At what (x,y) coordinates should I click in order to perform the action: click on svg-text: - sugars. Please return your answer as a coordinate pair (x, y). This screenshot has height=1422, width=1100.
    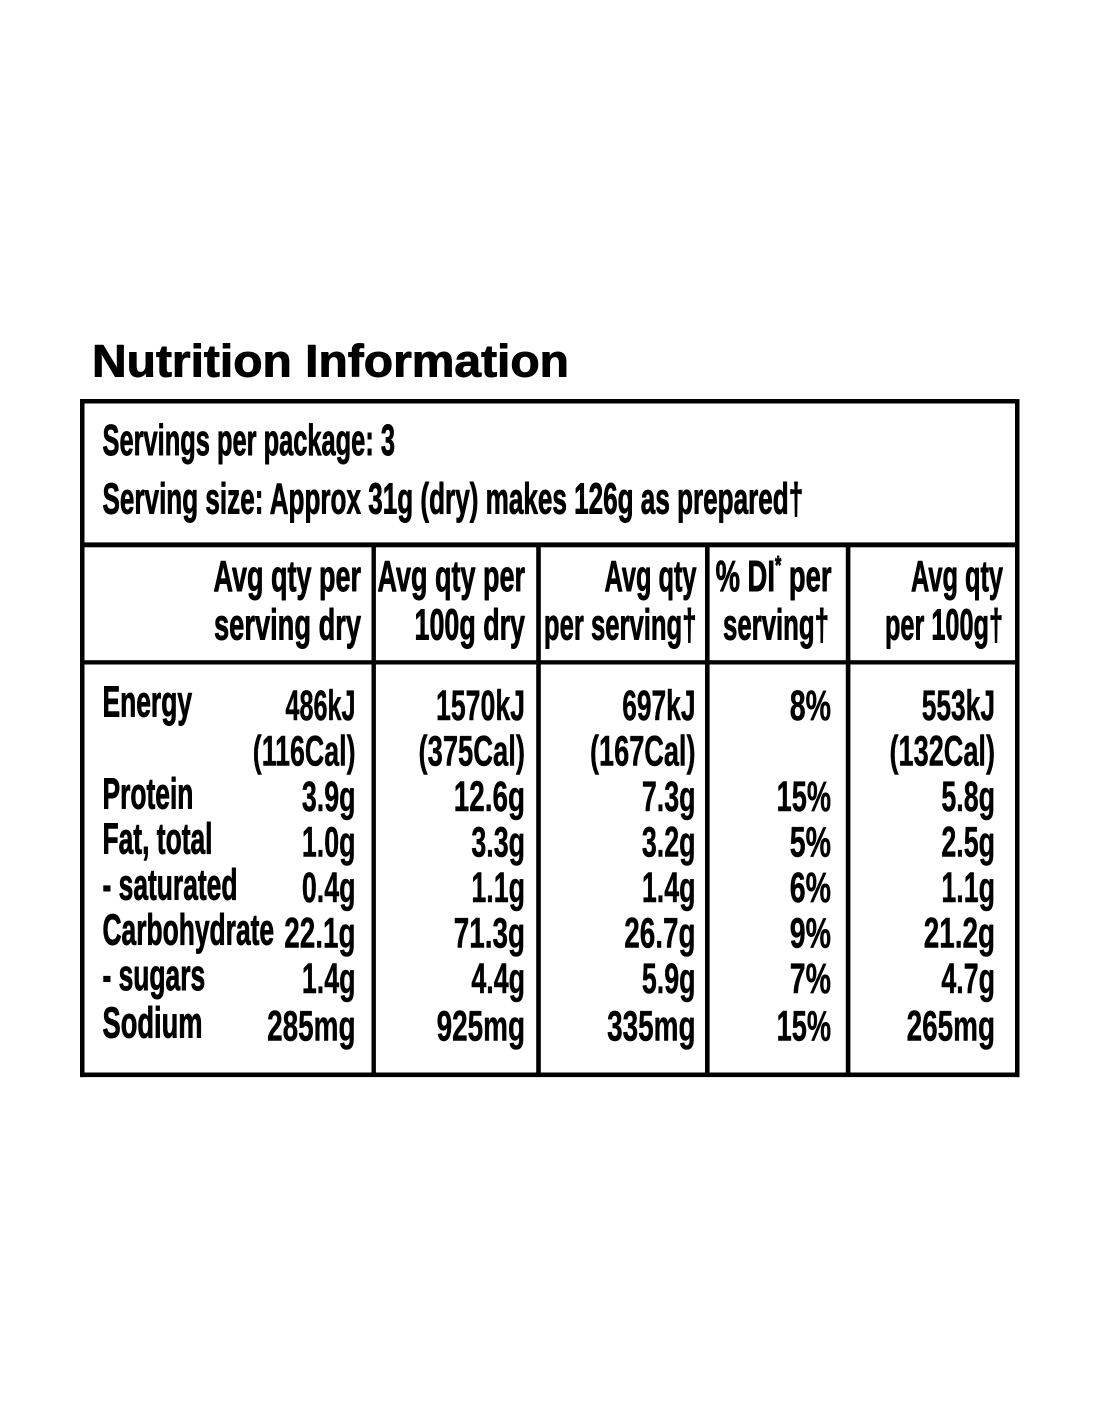
    Looking at the image, I should click on (154, 975).